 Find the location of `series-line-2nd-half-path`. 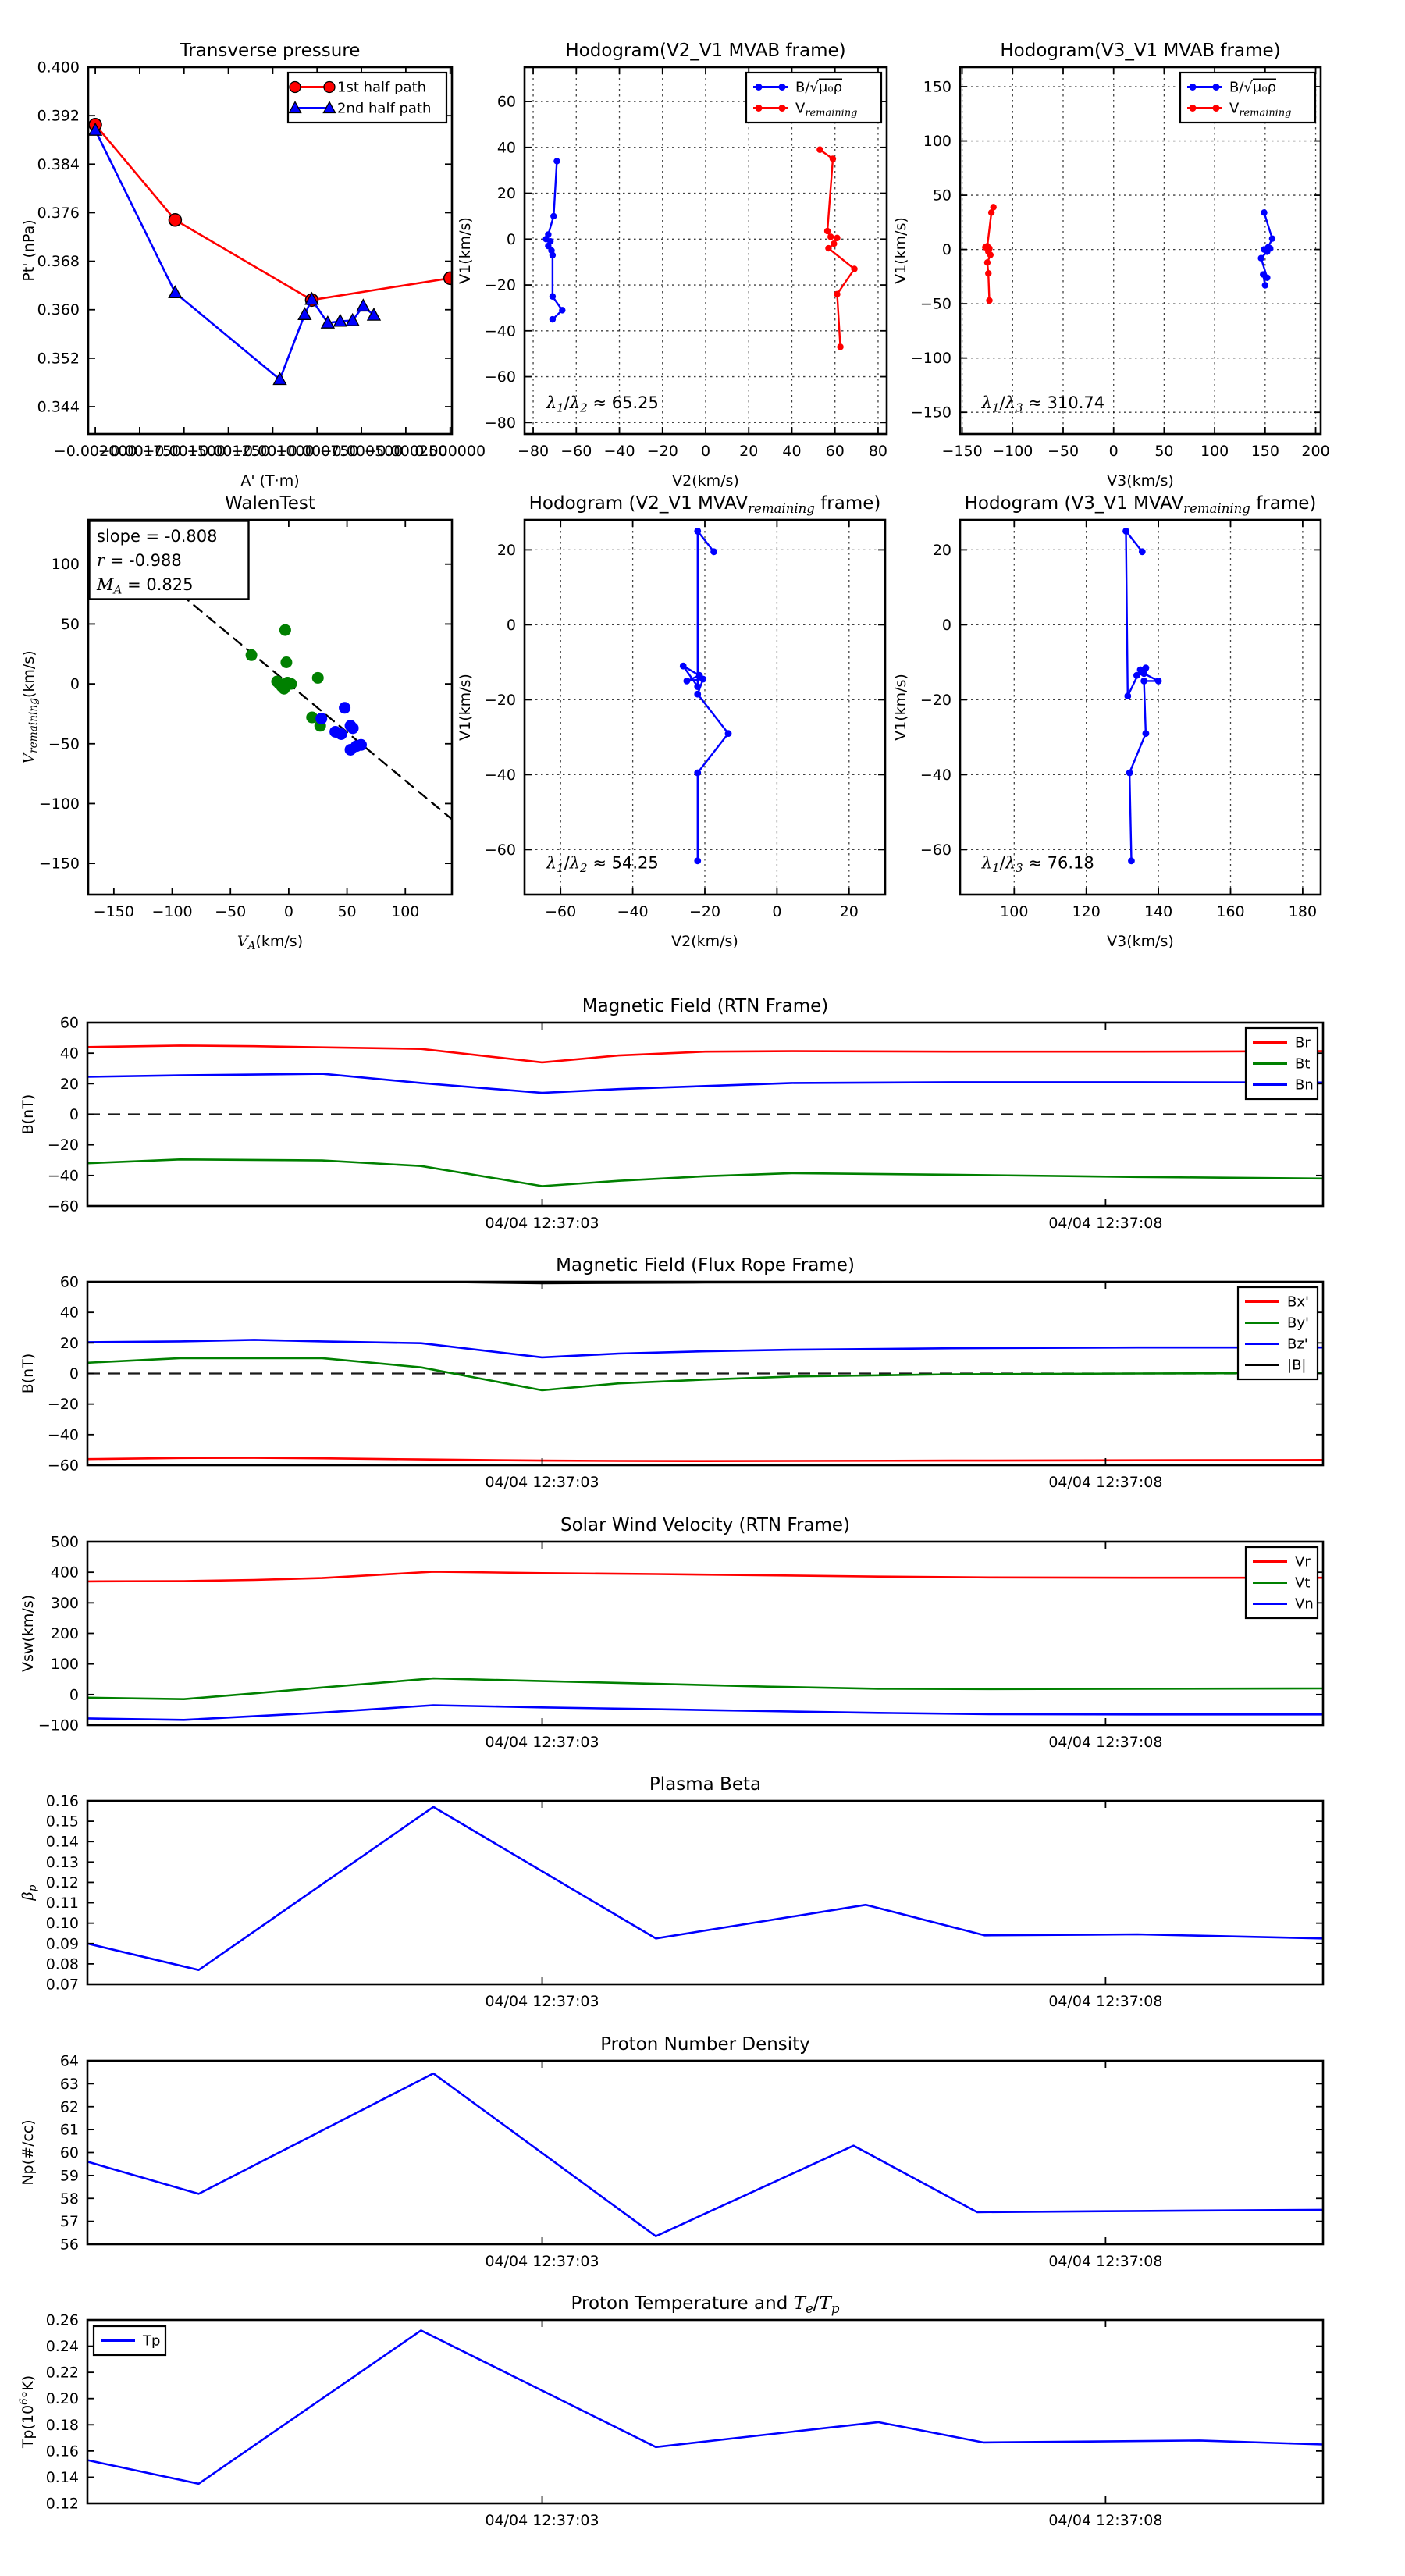

series-line-2nd-half-path is located at coordinates (235, 255).